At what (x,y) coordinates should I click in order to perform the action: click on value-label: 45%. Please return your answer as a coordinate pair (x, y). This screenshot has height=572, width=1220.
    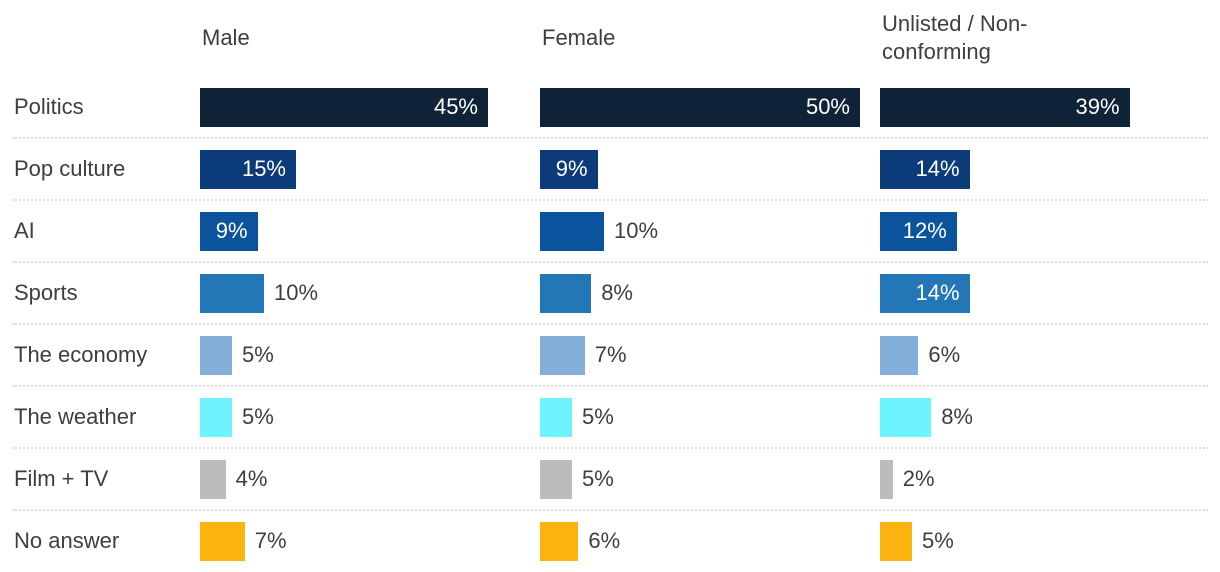
    Looking at the image, I should click on (455, 106).